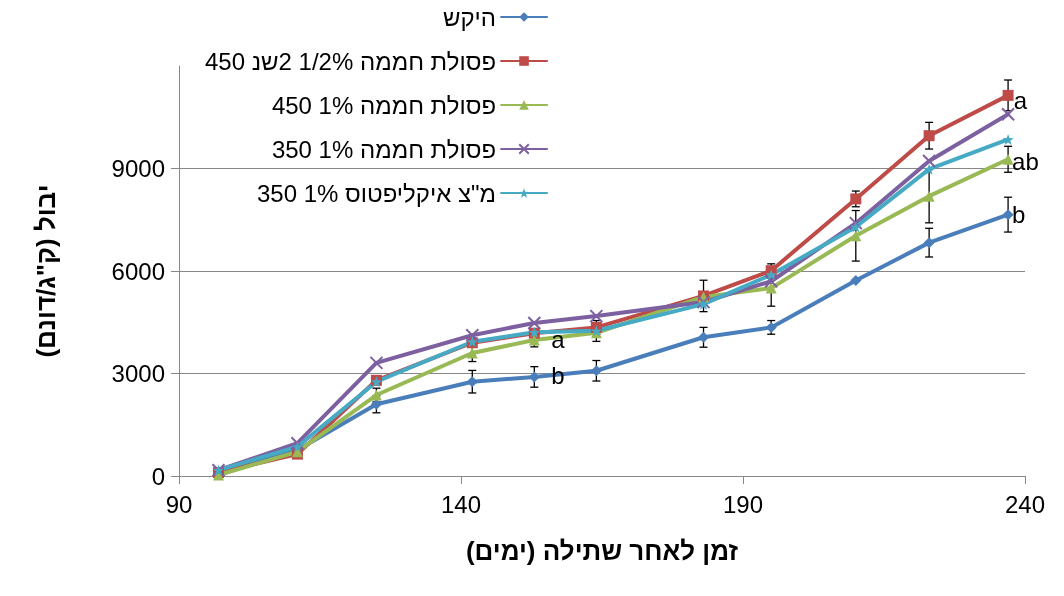  I want to click on legend-label: 450 פסולת חממה 1/2% 2שנ, so click(350, 61).